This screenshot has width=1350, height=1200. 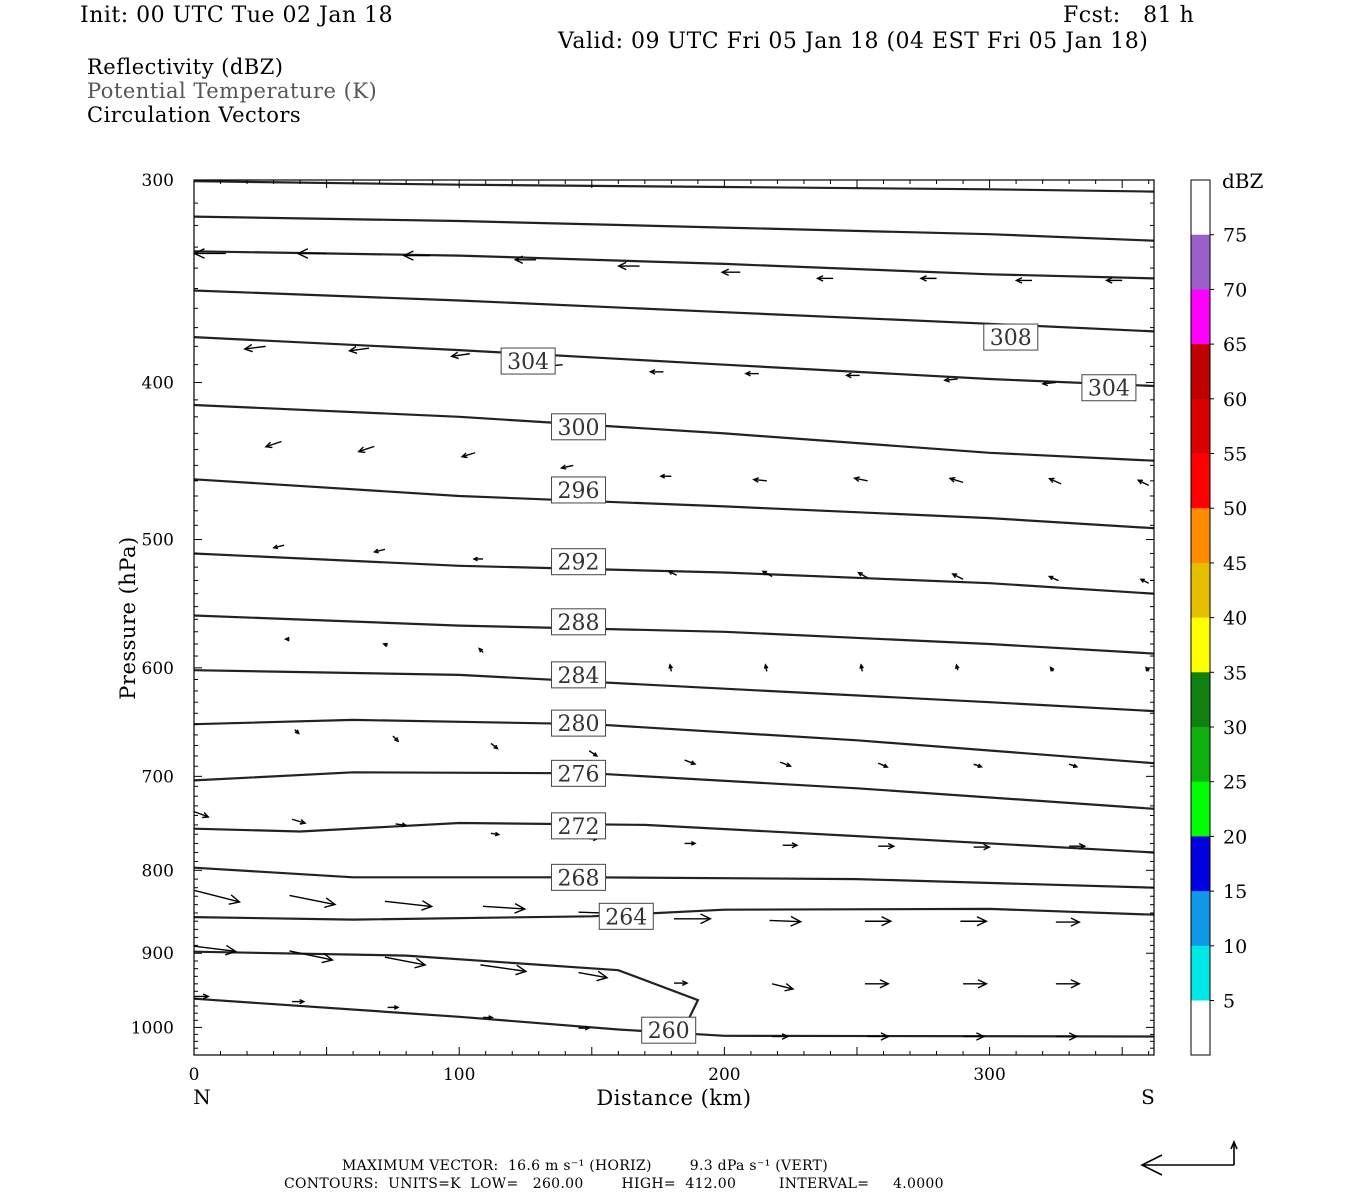 I want to click on contour-label: 308, so click(x=1011, y=338).